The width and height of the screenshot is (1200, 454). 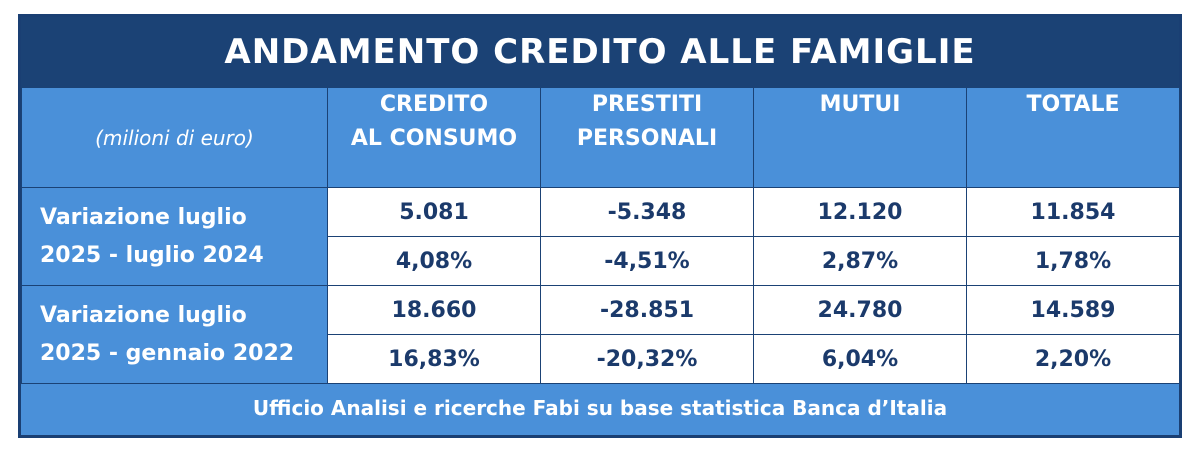 I want to click on percent-cell: 2,20%, so click(x=1073, y=359).